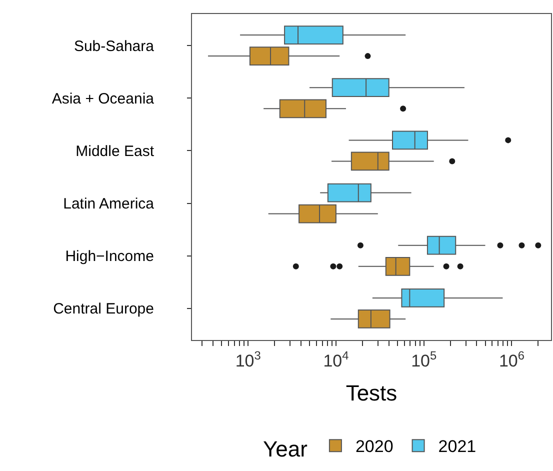 This screenshot has width=553, height=471. I want to click on x-tick-label: 10$^{4}$, so click(336, 359).